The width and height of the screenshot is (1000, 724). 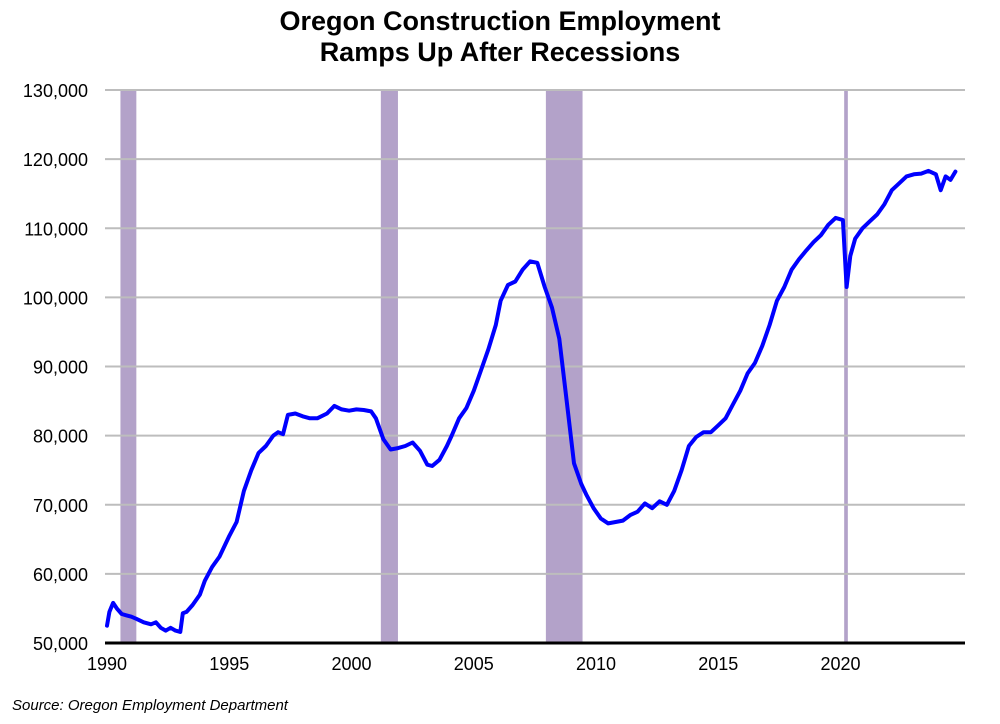 What do you see at coordinates (500, 52) in the screenshot?
I see `chart-title-line-2: Ramps Up After Recessions` at bounding box center [500, 52].